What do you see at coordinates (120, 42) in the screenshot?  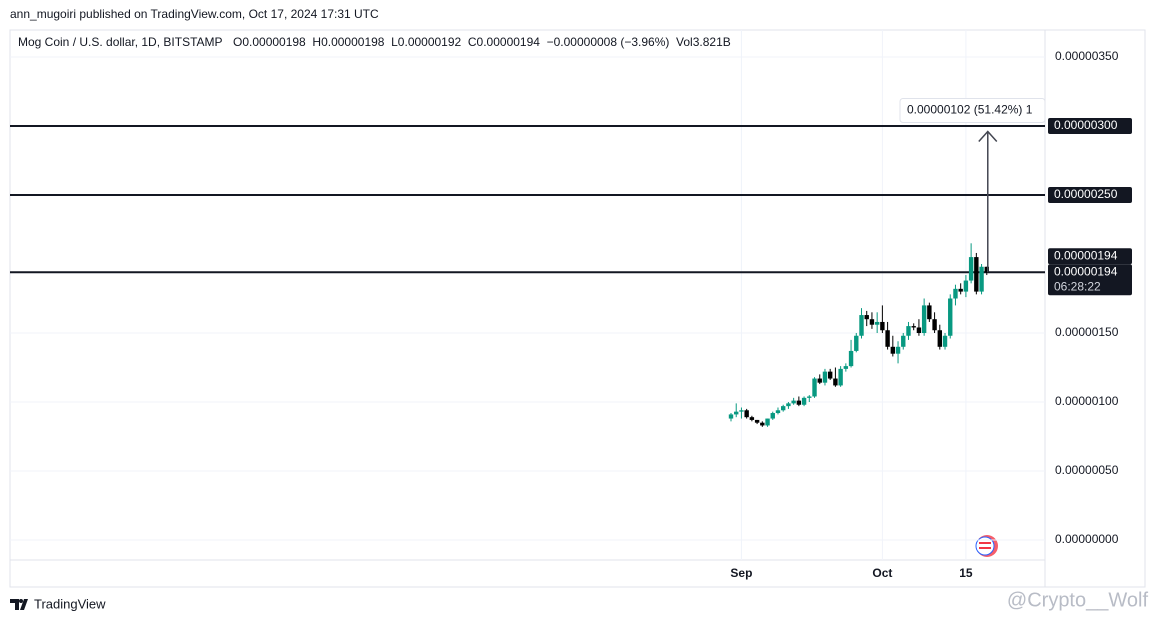 I see `chart-title: Mog Coin / U.S. dollar, 1D, BITSTAMP` at bounding box center [120, 42].